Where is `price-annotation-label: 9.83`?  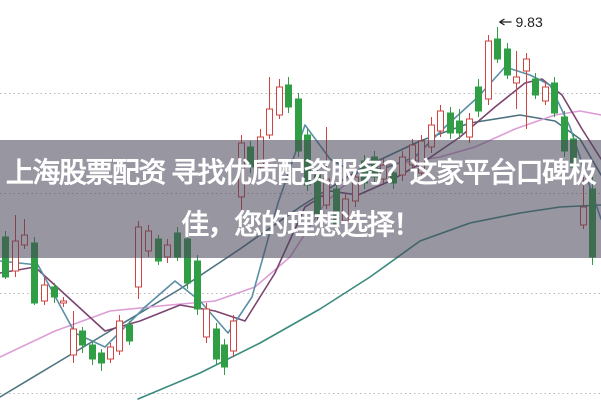 price-annotation-label: 9.83 is located at coordinates (529, 22).